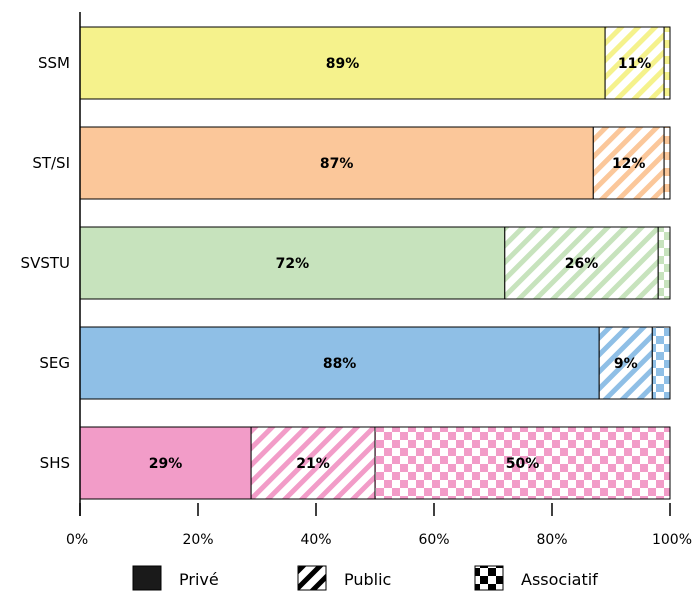 The image size is (693, 594). What do you see at coordinates (77, 540) in the screenshot?
I see `x-tick-label: 0%` at bounding box center [77, 540].